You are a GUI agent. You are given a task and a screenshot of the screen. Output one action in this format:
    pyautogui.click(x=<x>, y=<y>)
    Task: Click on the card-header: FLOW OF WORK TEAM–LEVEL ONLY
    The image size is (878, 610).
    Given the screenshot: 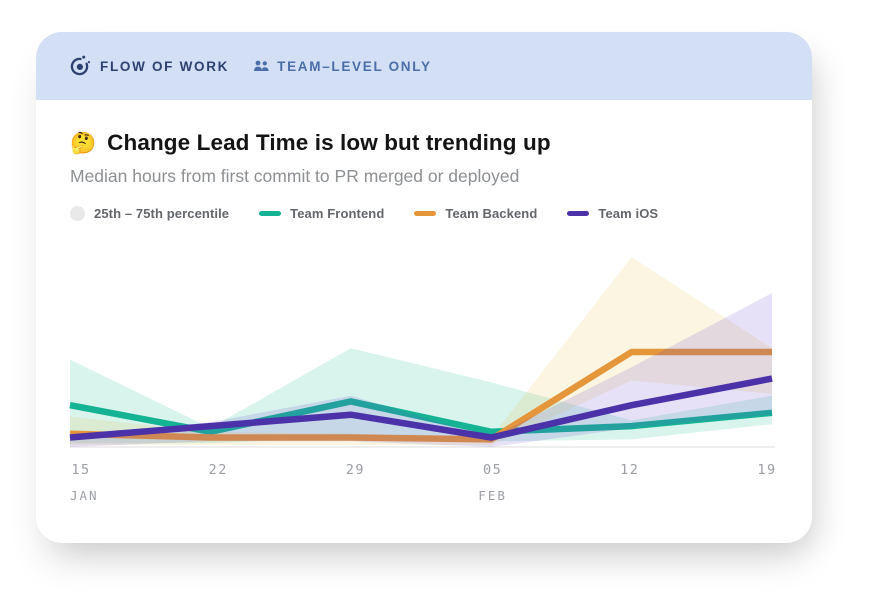 What is the action you would take?
    pyautogui.click(x=424, y=66)
    